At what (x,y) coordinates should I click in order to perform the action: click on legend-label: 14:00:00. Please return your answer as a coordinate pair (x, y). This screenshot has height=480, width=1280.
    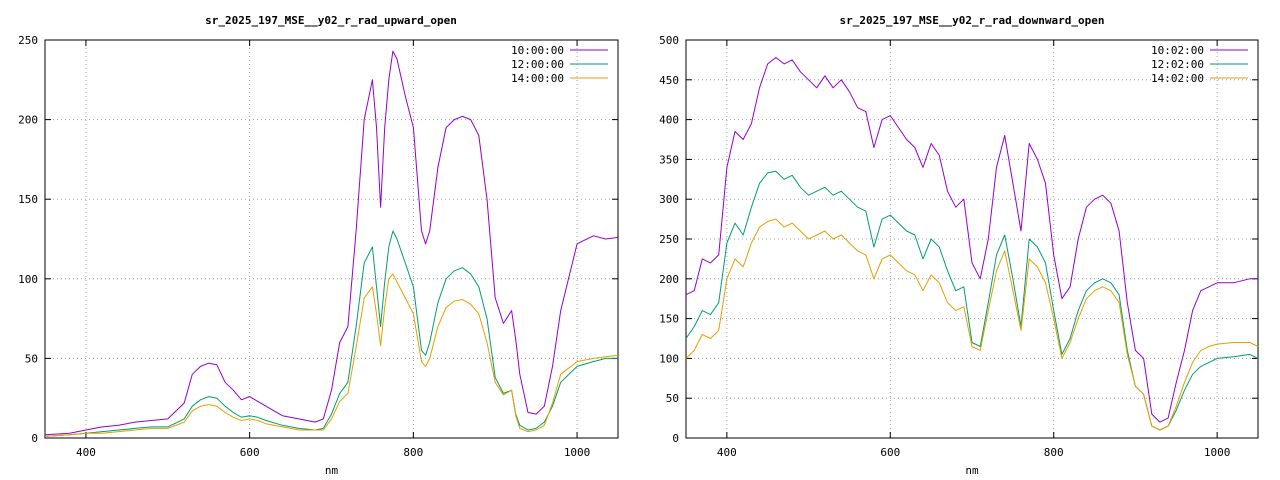
    Looking at the image, I should click on (537, 78).